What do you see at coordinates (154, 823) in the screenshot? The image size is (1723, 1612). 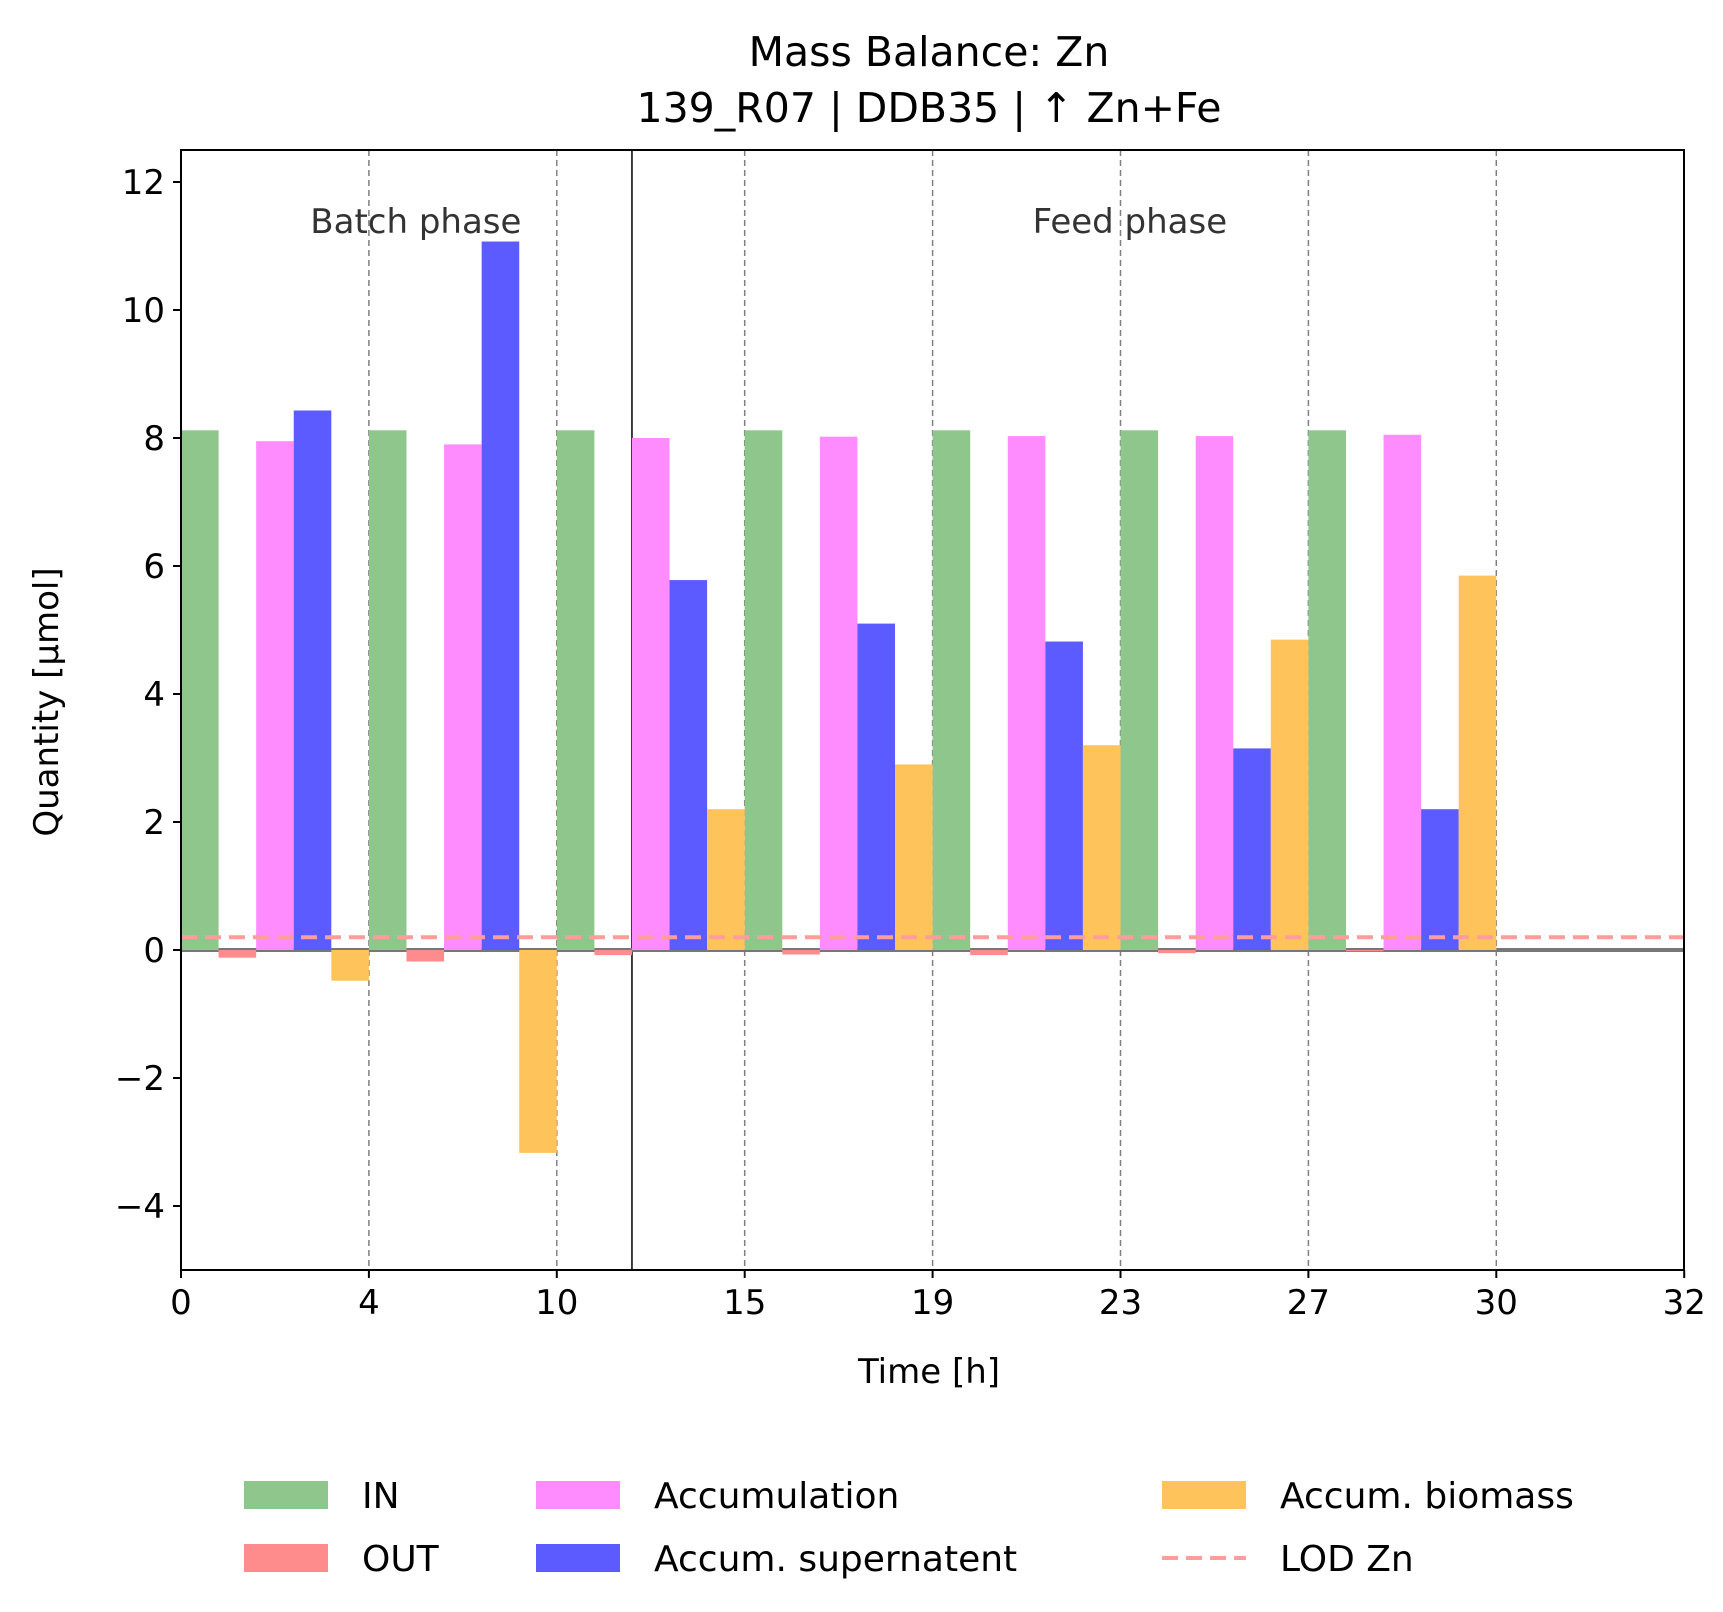 I see `y-tick-label: 2` at bounding box center [154, 823].